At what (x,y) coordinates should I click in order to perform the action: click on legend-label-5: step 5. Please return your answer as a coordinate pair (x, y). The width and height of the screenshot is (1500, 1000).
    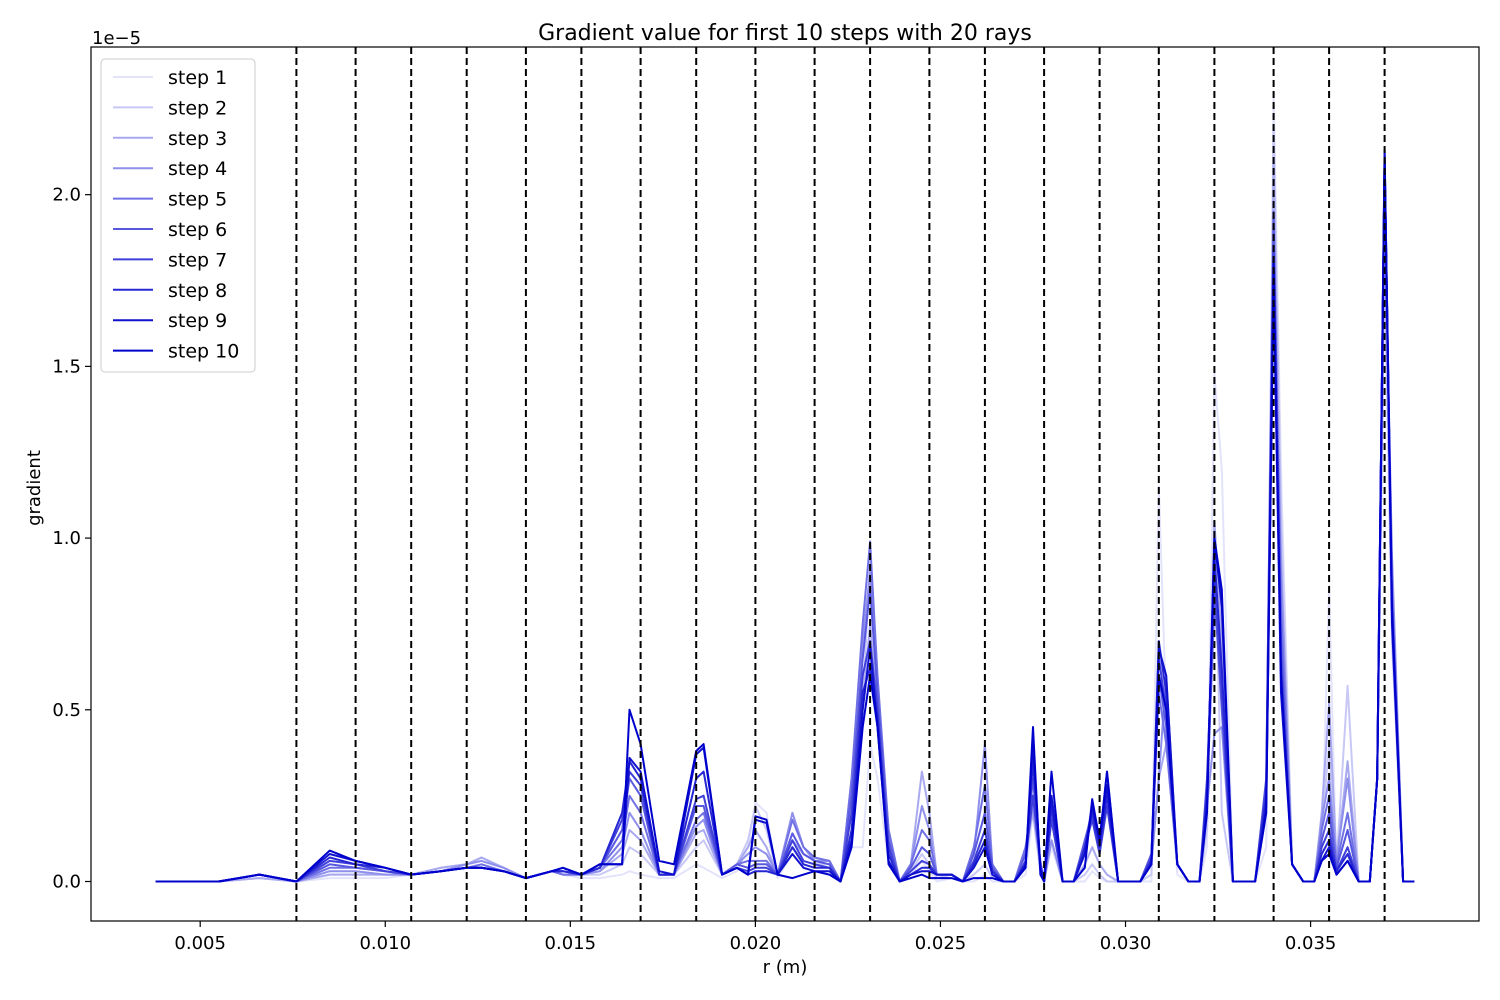
    Looking at the image, I should click on (197, 200).